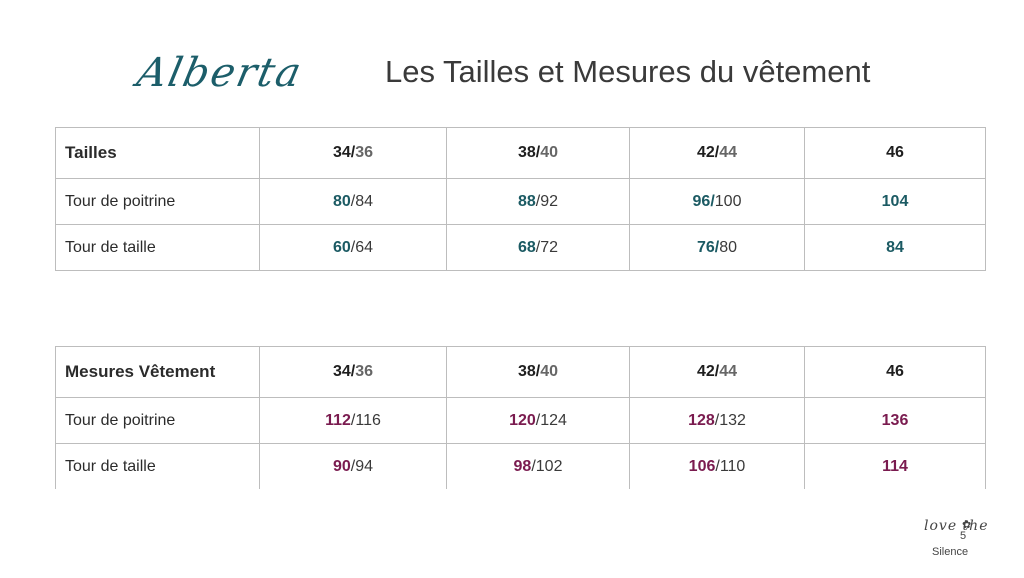 Image resolution: width=1024 pixels, height=578 pixels. What do you see at coordinates (538, 420) in the screenshot?
I see `table-cell: 120/124` at bounding box center [538, 420].